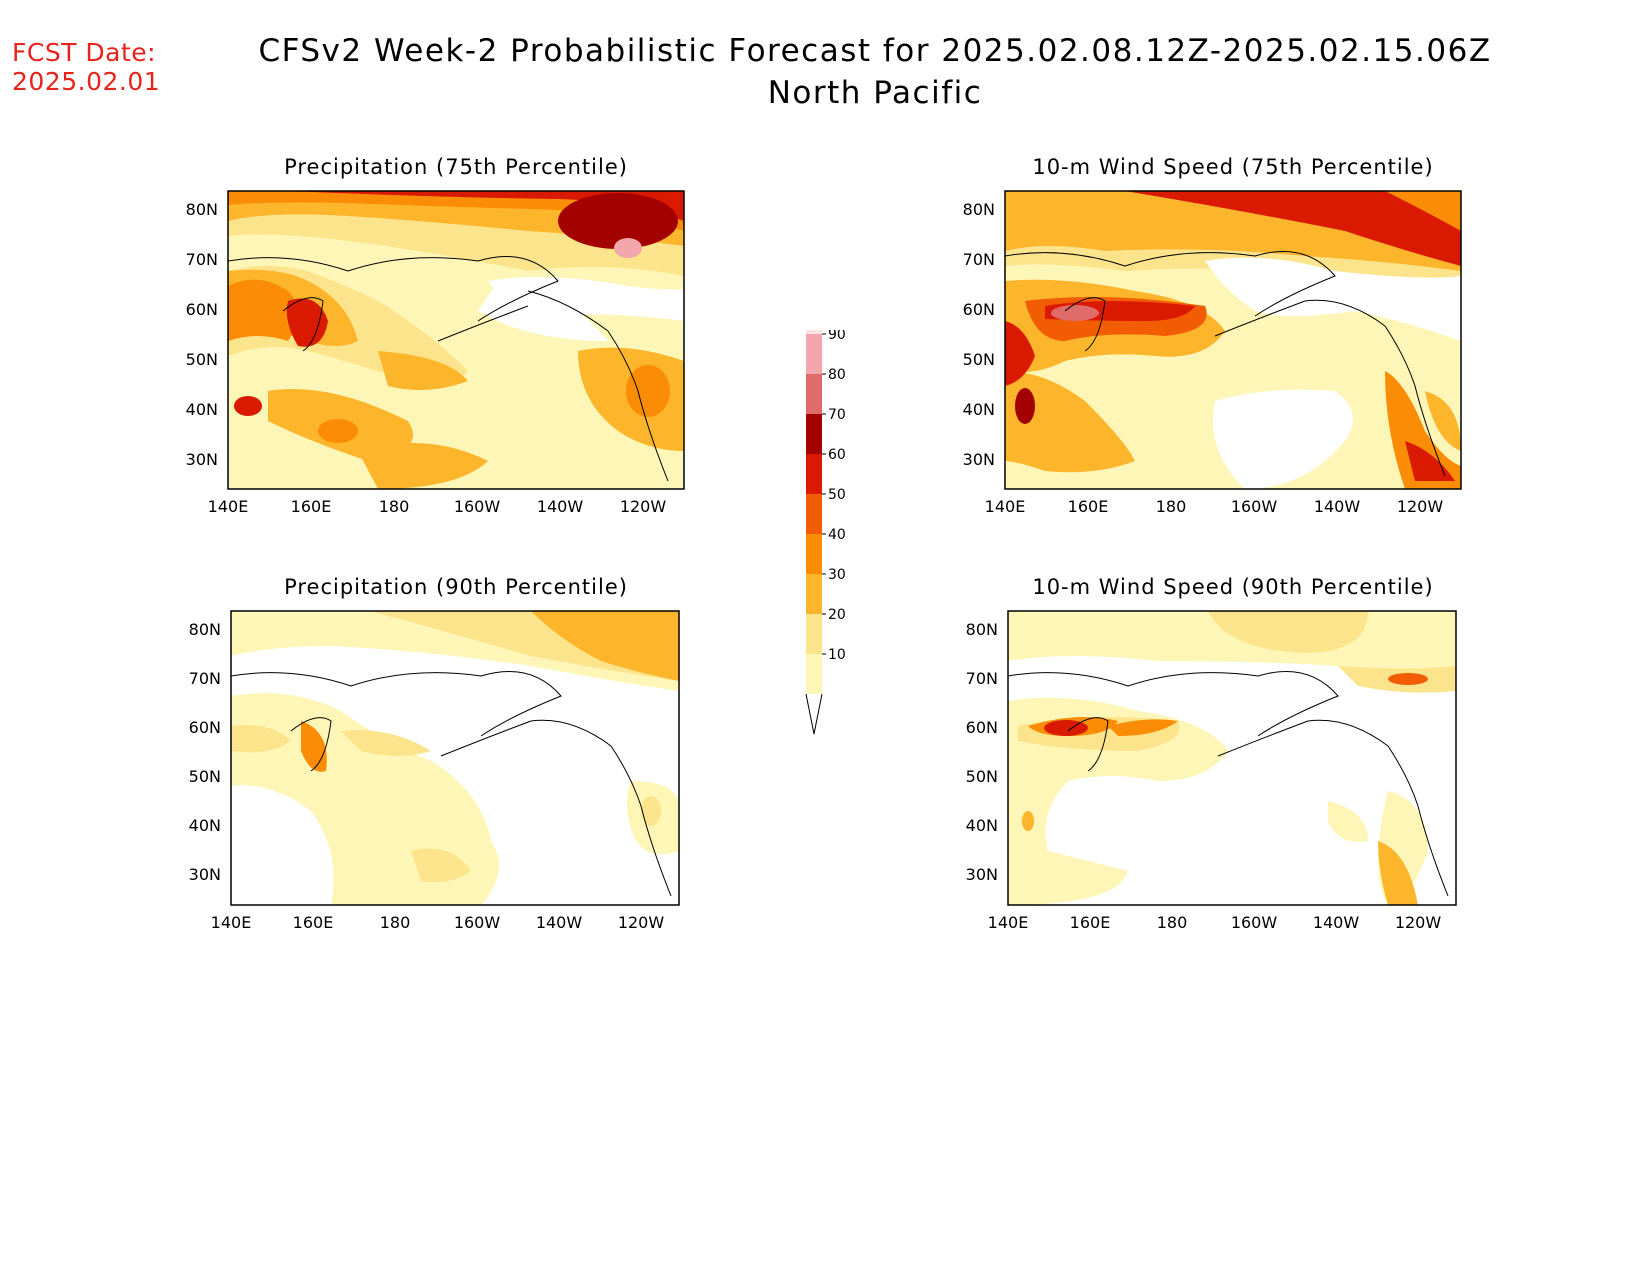 Image resolution: width=1650 pixels, height=1275 pixels. What do you see at coordinates (837, 655) in the screenshot?
I see `colorbar-tick-label: 10` at bounding box center [837, 655].